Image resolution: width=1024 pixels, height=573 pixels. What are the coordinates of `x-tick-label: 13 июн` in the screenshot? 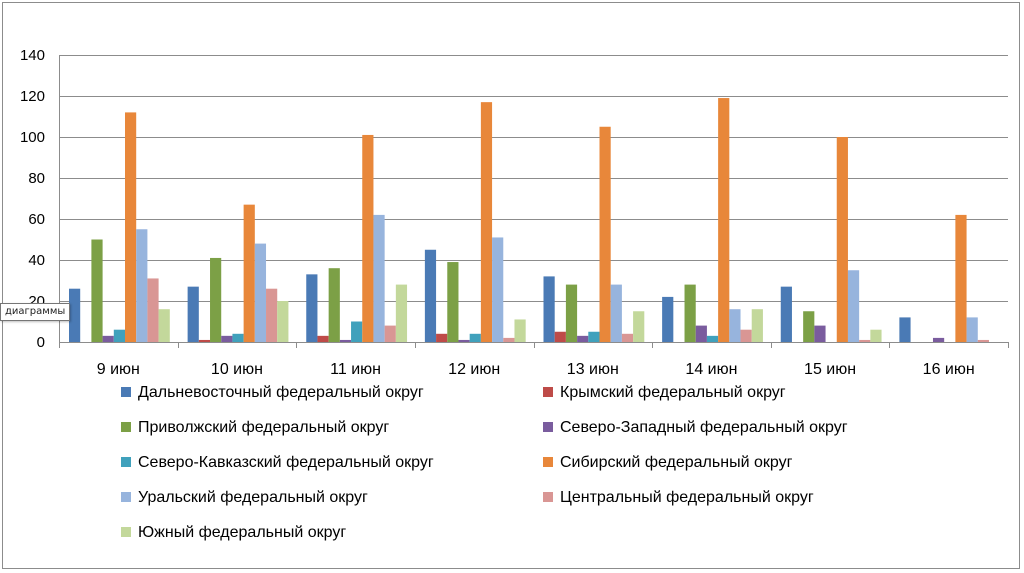 It's located at (593, 369).